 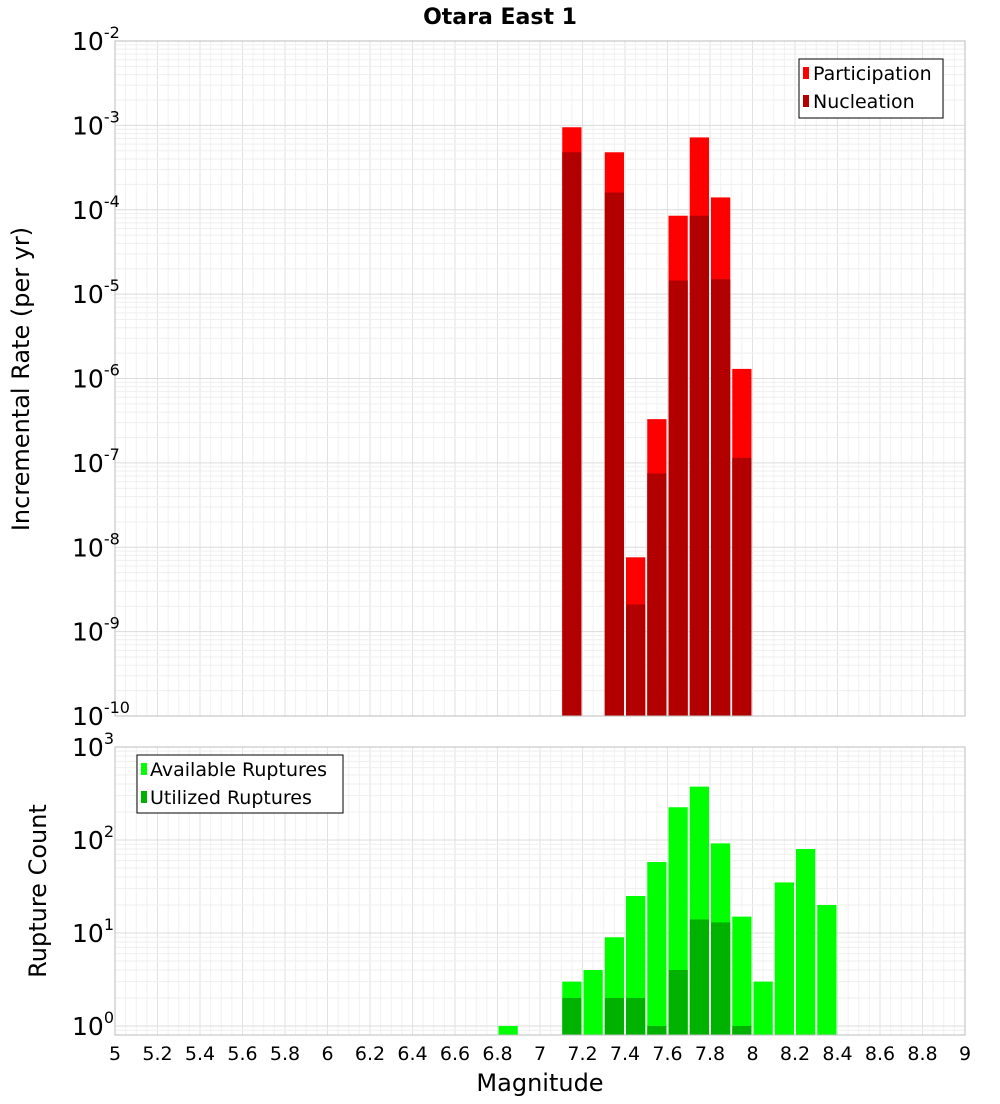 What do you see at coordinates (238, 770) in the screenshot?
I see `legend-label-available: Available Ruptures` at bounding box center [238, 770].